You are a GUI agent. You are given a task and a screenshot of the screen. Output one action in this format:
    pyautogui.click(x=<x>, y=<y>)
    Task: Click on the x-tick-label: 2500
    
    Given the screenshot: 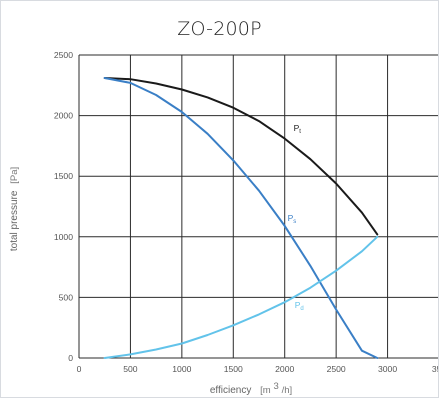 What is the action you would take?
    pyautogui.click(x=336, y=369)
    